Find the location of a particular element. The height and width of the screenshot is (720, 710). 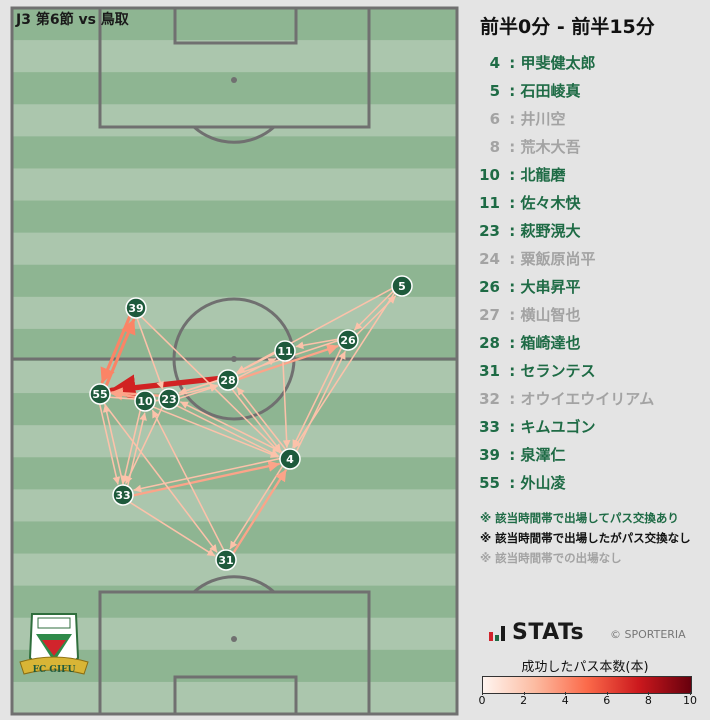

roster-name: 井川空 is located at coordinates (543, 119).